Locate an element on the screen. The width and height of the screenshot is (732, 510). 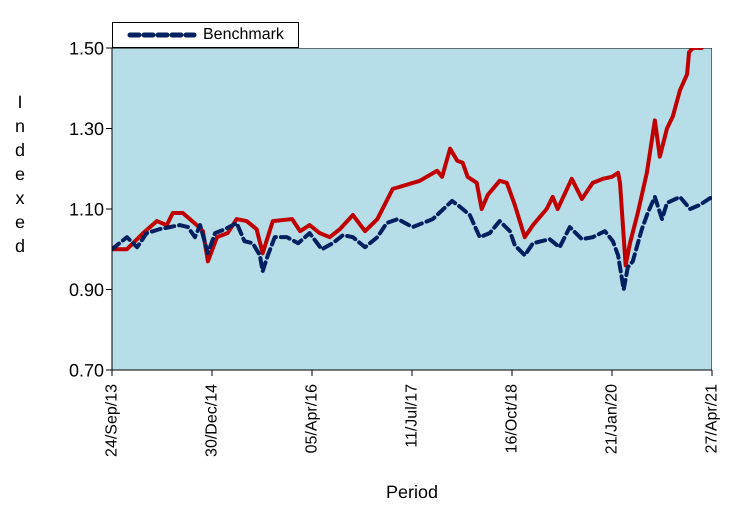
y-axis-title: Indexed is located at coordinates (20, 174).